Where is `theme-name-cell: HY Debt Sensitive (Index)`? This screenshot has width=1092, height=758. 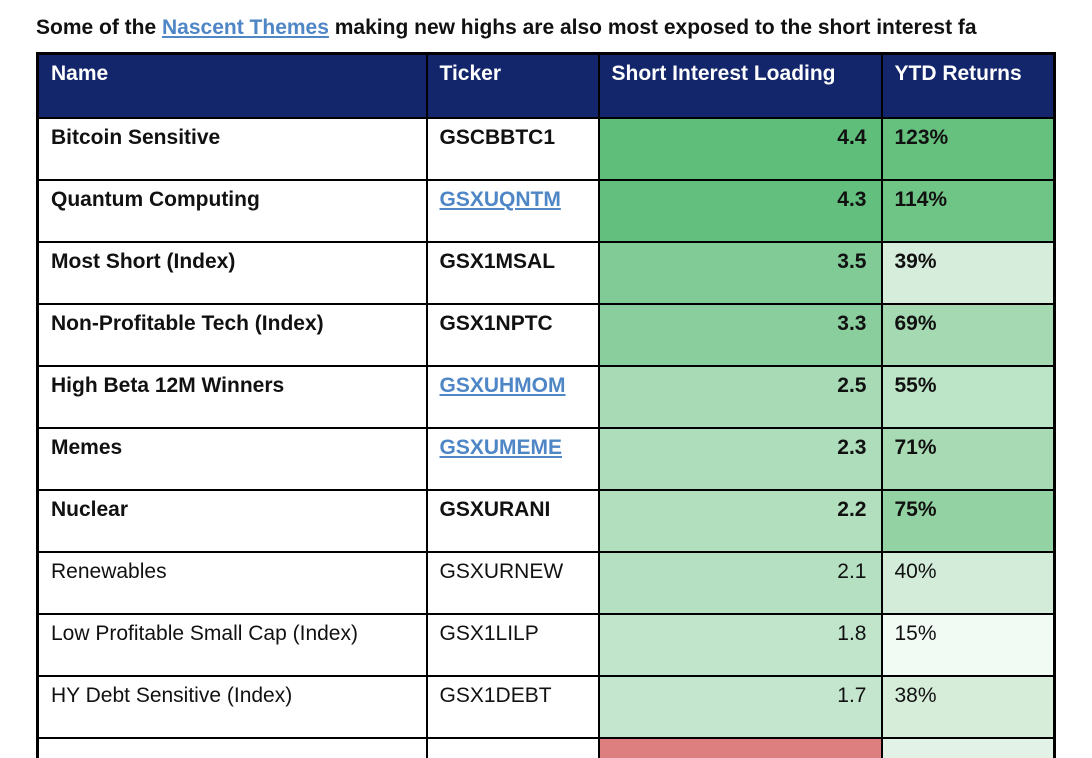
theme-name-cell: HY Debt Sensitive (Index) is located at coordinates (232, 706).